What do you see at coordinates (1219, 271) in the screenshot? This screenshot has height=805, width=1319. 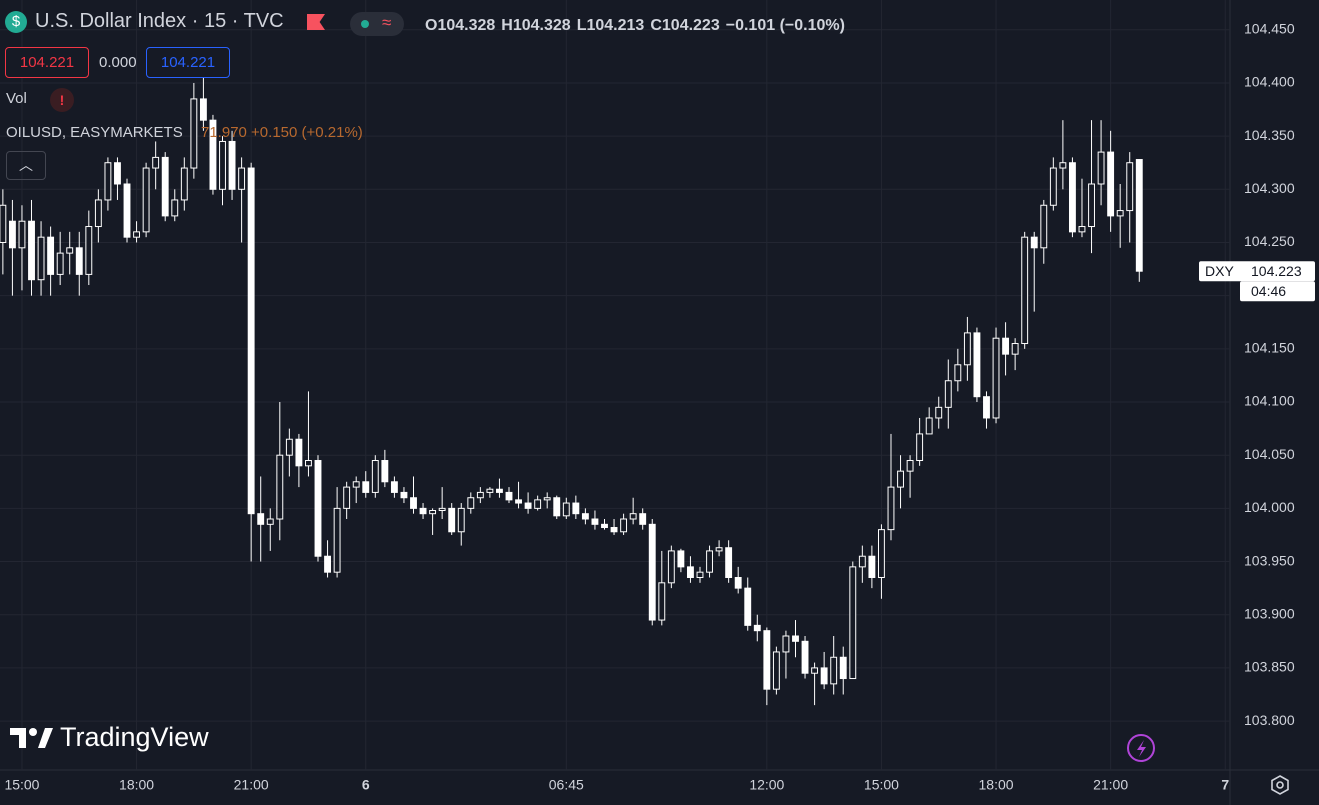 I see `price-label-symbol: DXY` at bounding box center [1219, 271].